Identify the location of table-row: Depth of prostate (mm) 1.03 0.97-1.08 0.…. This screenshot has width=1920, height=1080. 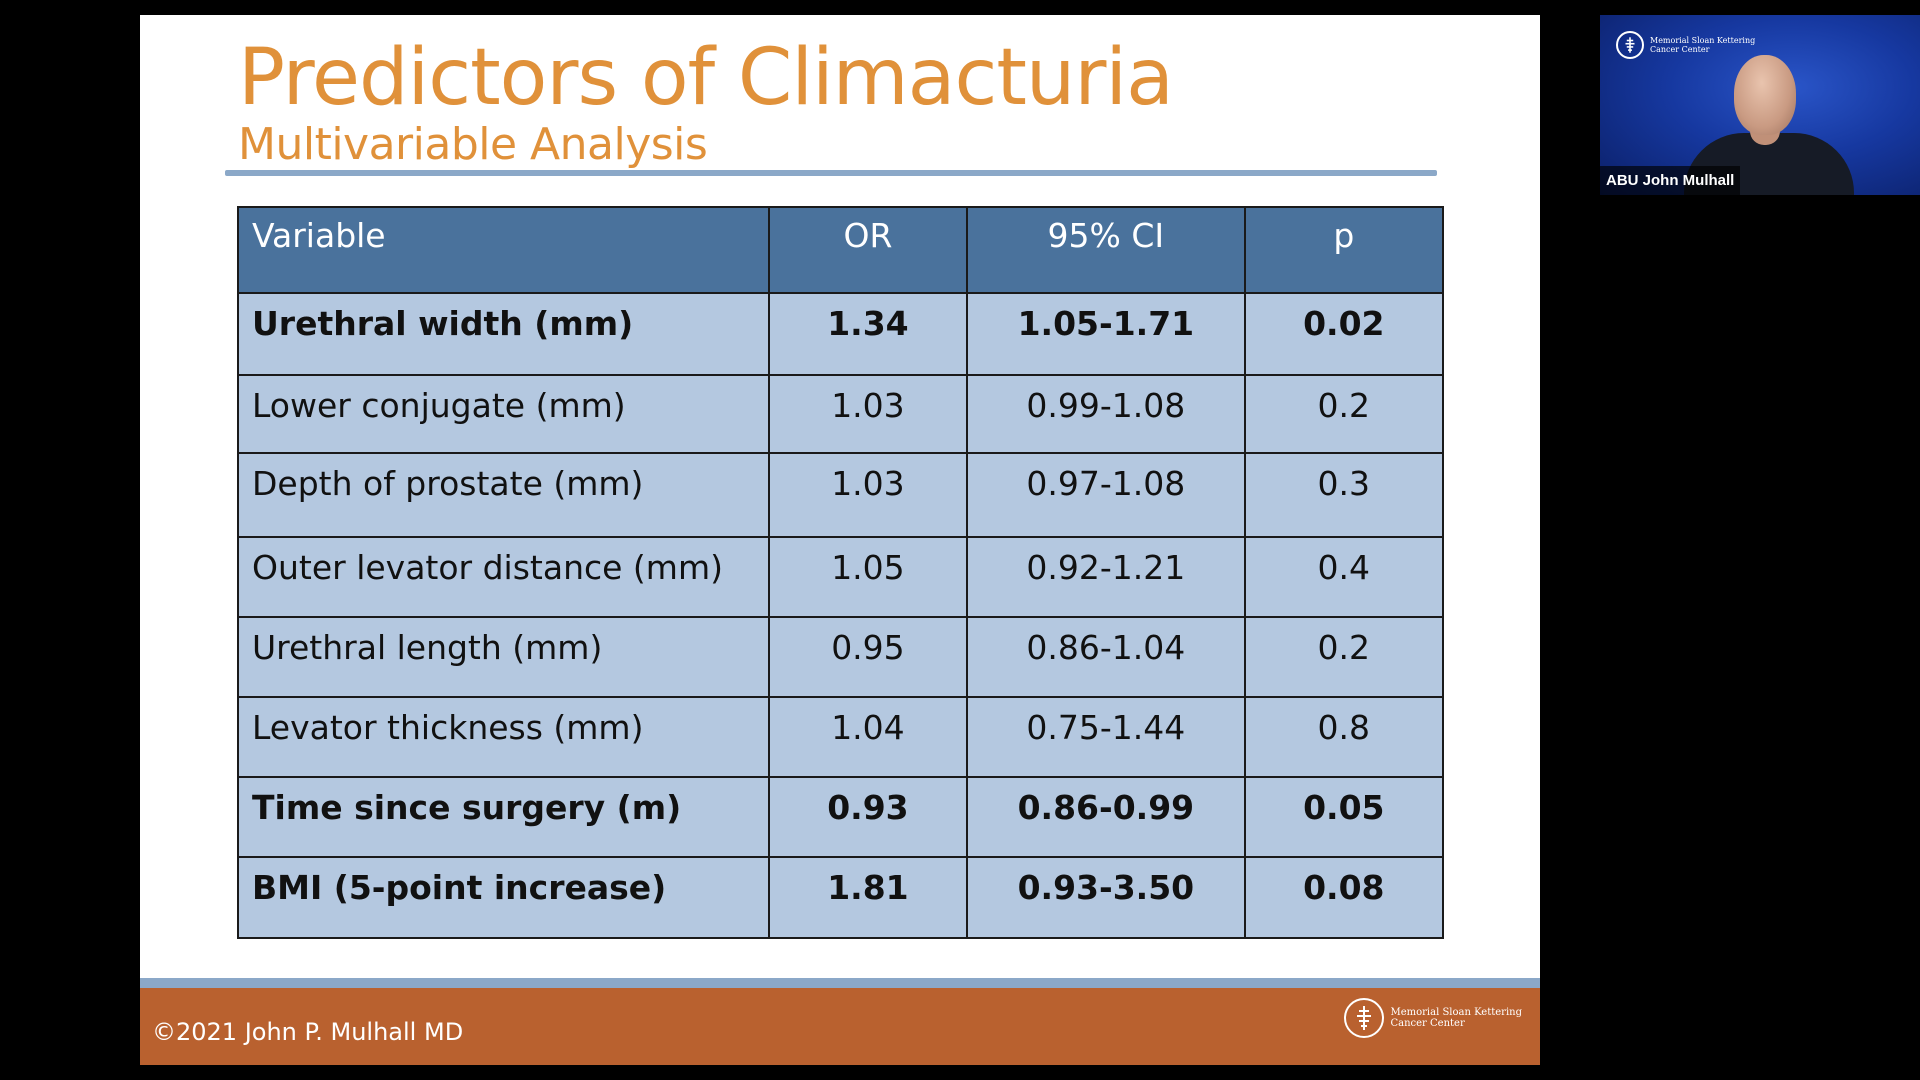
(841, 495).